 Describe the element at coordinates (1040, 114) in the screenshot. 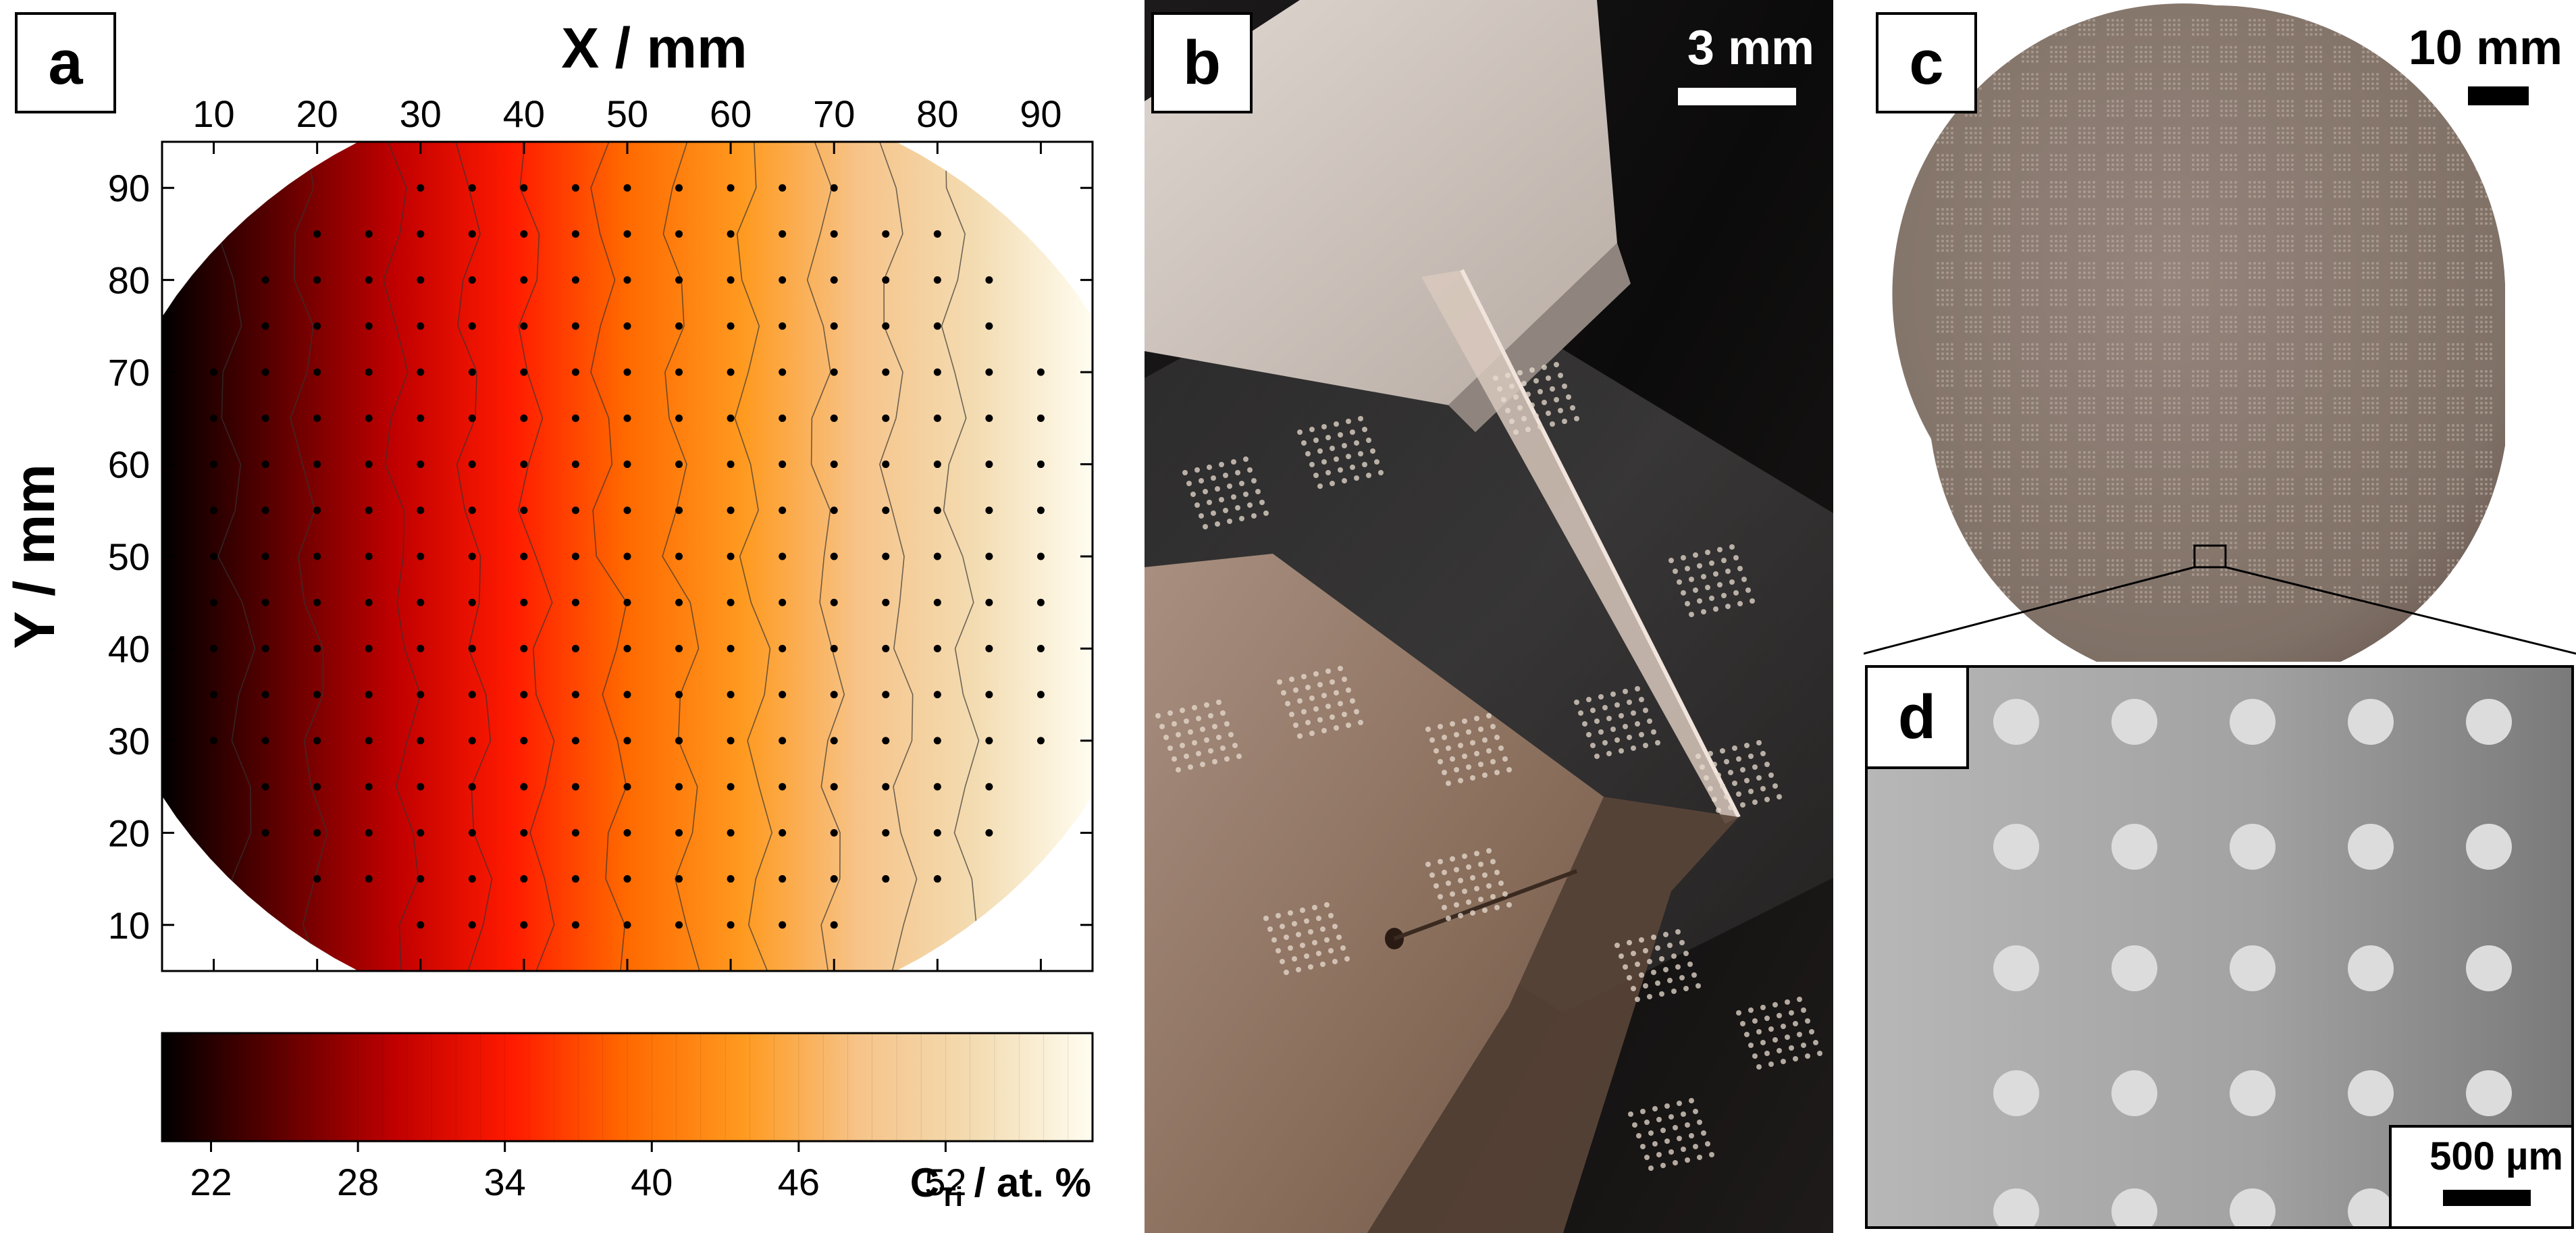

I see `x-tick-label: 90` at that location.